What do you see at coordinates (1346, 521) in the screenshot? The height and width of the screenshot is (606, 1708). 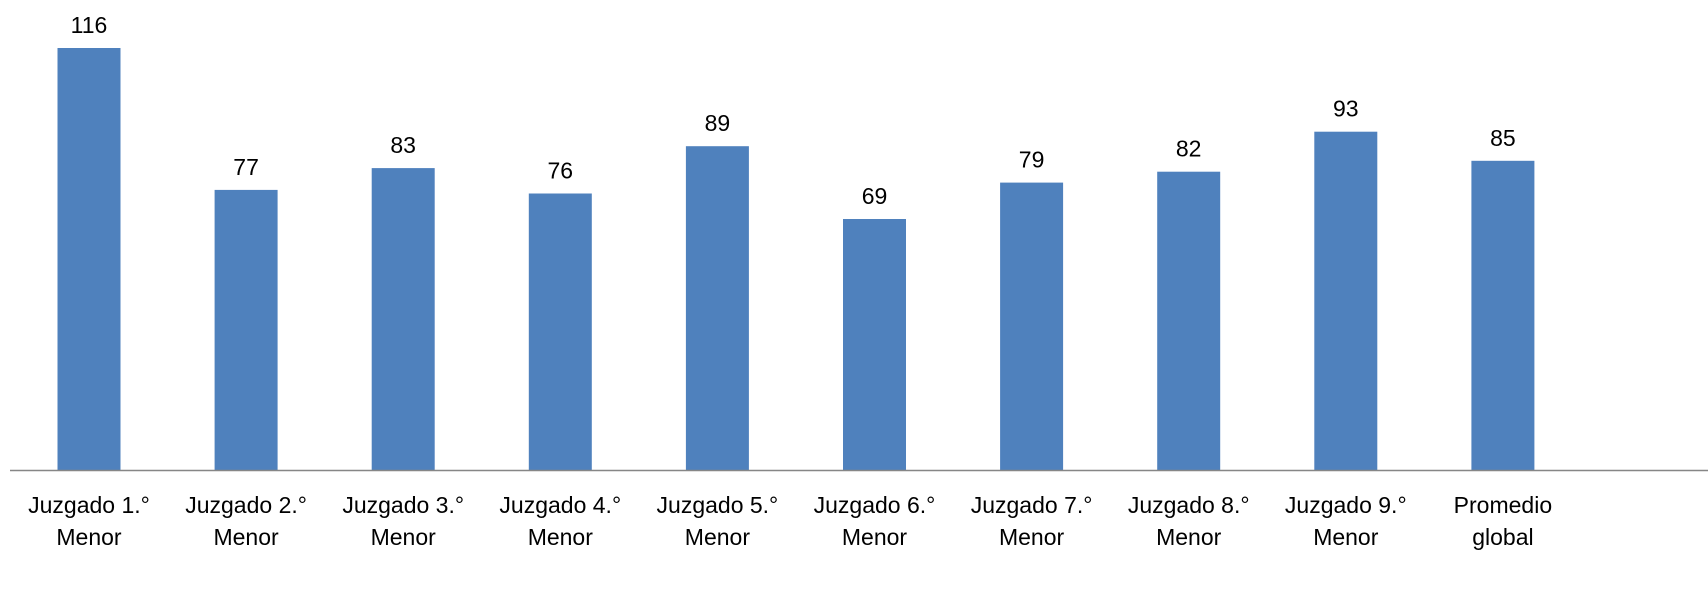 I see `category-label: Juzgado 9.° Menor` at bounding box center [1346, 521].